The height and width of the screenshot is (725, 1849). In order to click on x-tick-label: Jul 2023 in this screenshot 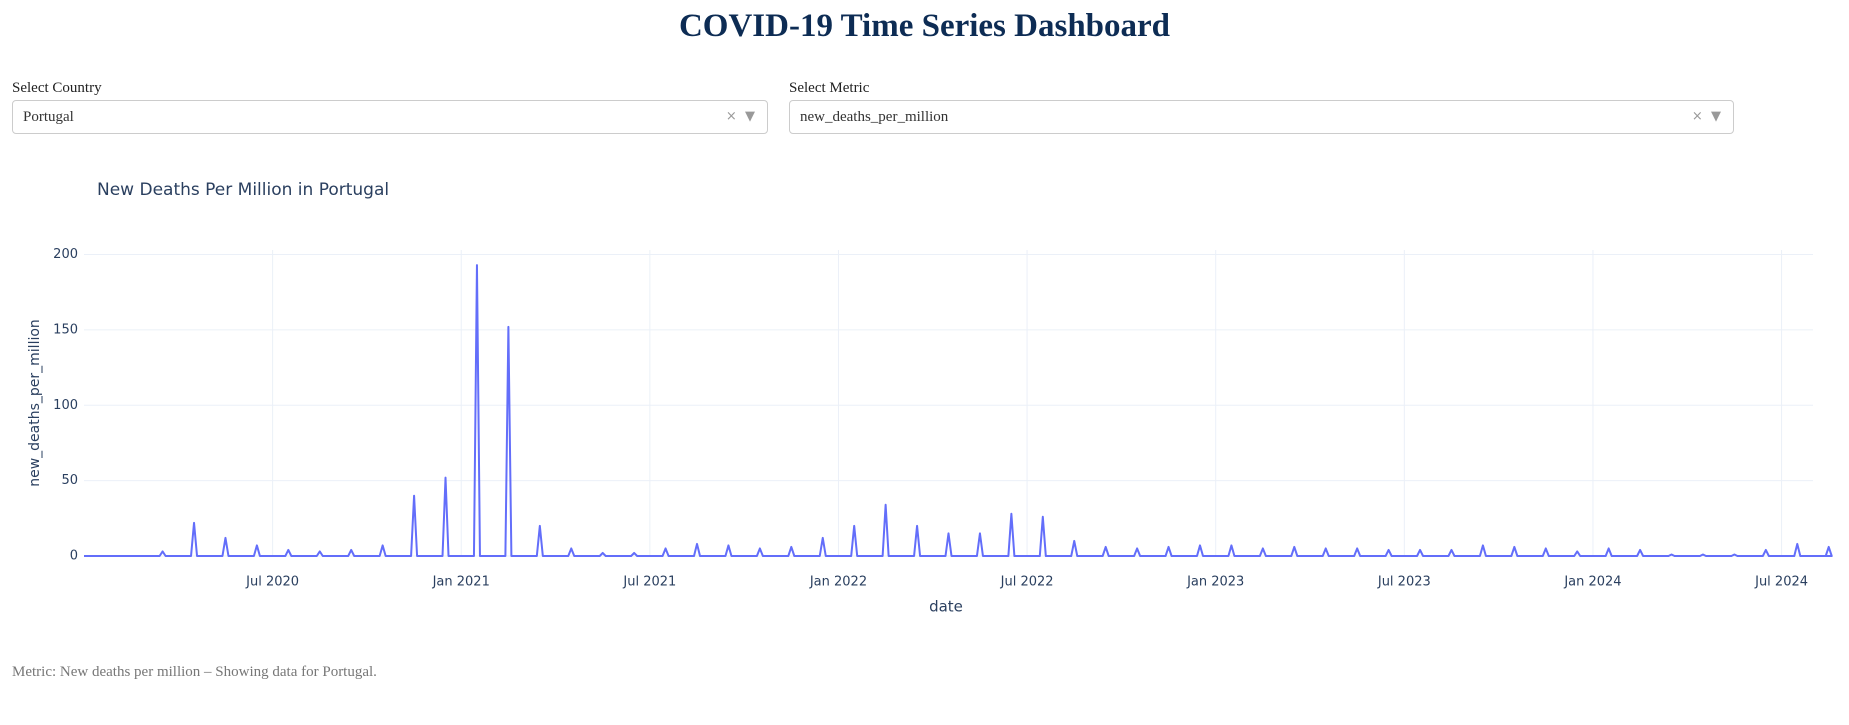, I will do `click(1404, 582)`.